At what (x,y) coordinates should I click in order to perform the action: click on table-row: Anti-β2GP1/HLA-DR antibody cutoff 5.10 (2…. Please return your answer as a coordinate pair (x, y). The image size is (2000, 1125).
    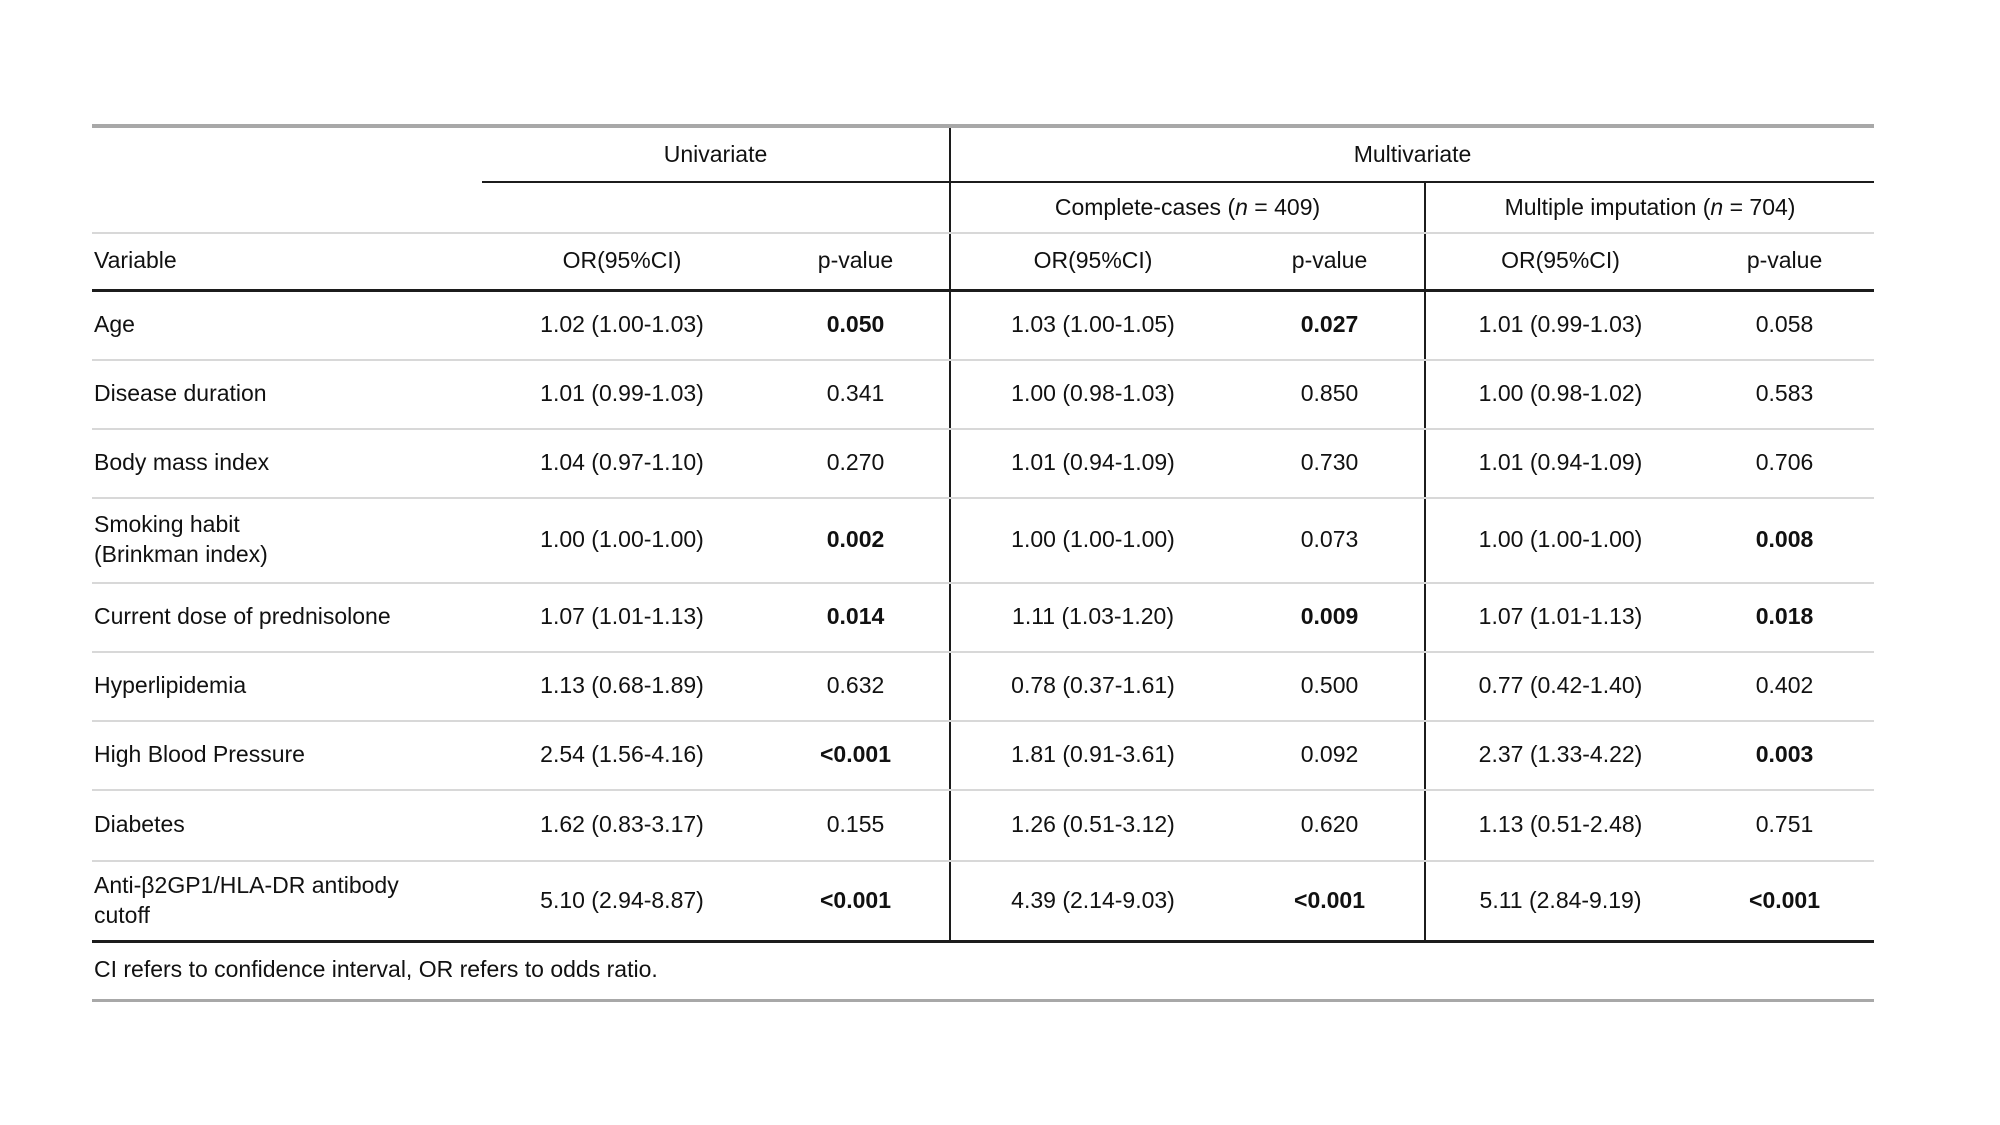
    Looking at the image, I should click on (983, 901).